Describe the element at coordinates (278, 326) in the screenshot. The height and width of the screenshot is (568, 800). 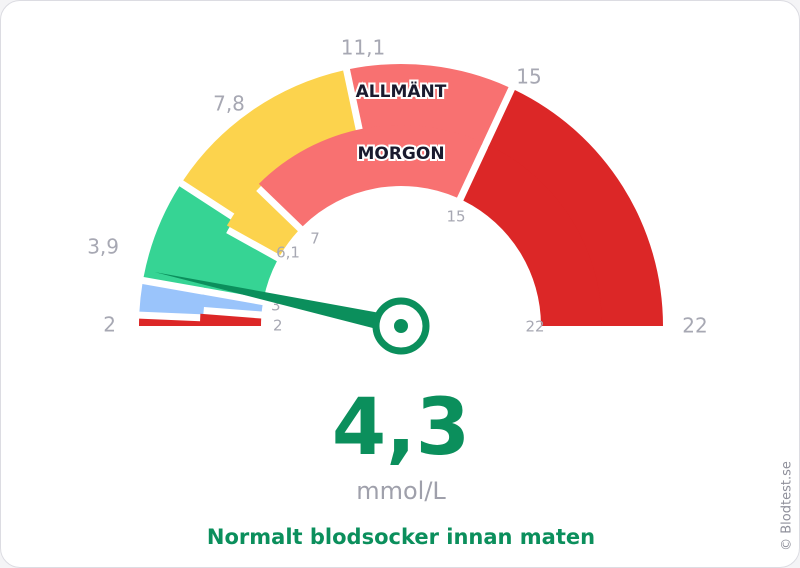
I see `morgon-tick-label: 2` at that location.